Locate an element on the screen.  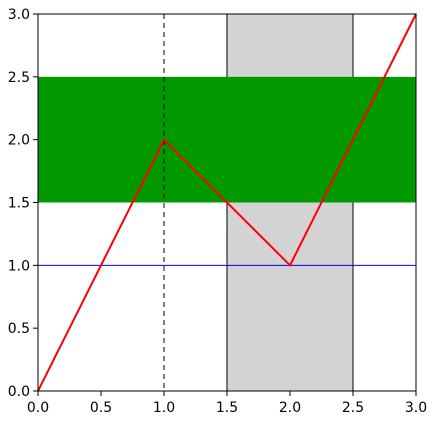
y-axis-ticks: 0.0 0.5 1.0 1.5 2.0 2.5 3.0 is located at coordinates (23, 203).